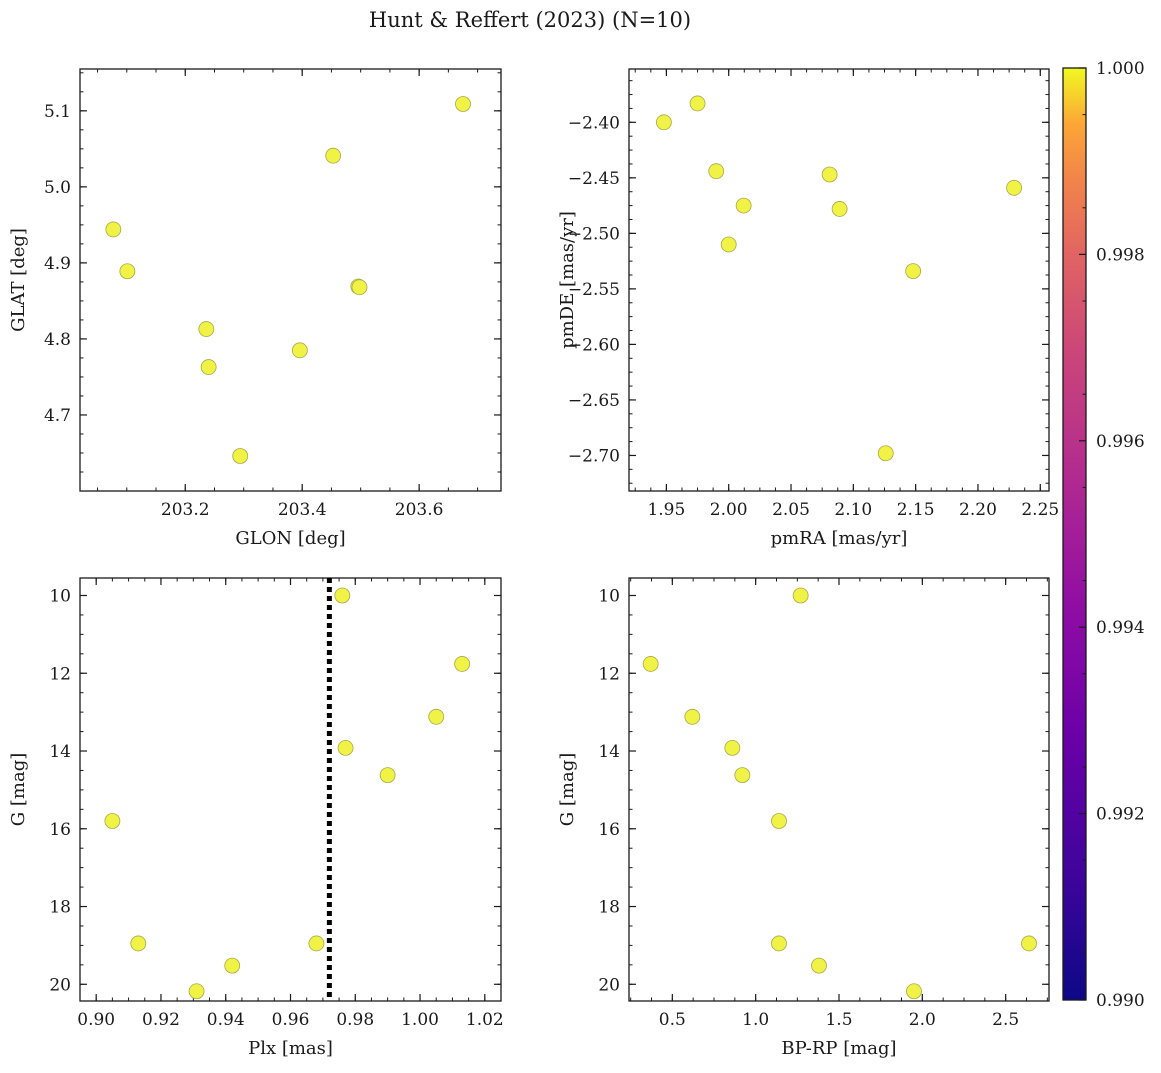 The height and width of the screenshot is (1073, 1161). I want to click on y-tick-label: 5.0, so click(57, 188).